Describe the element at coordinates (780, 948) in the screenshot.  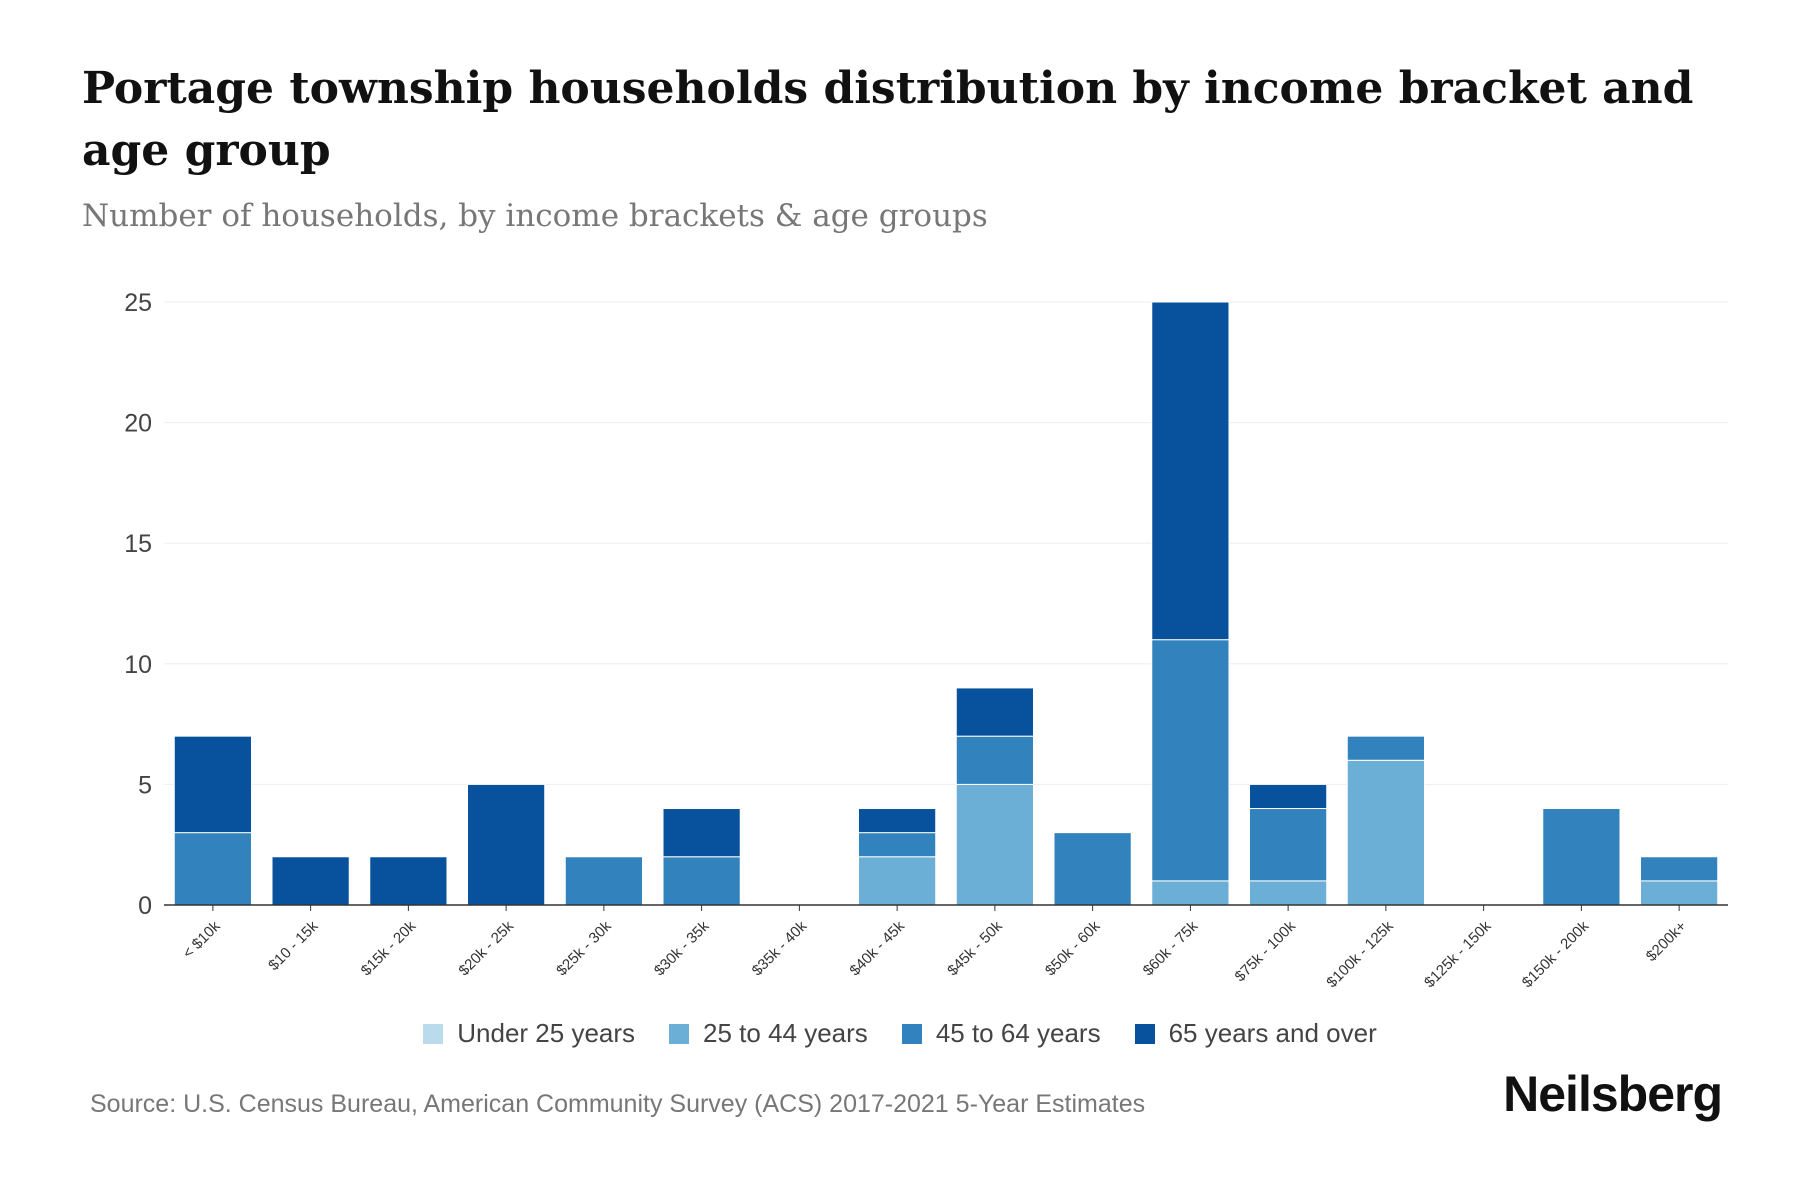
I see `x-tick-label: $35k - 40k` at that location.